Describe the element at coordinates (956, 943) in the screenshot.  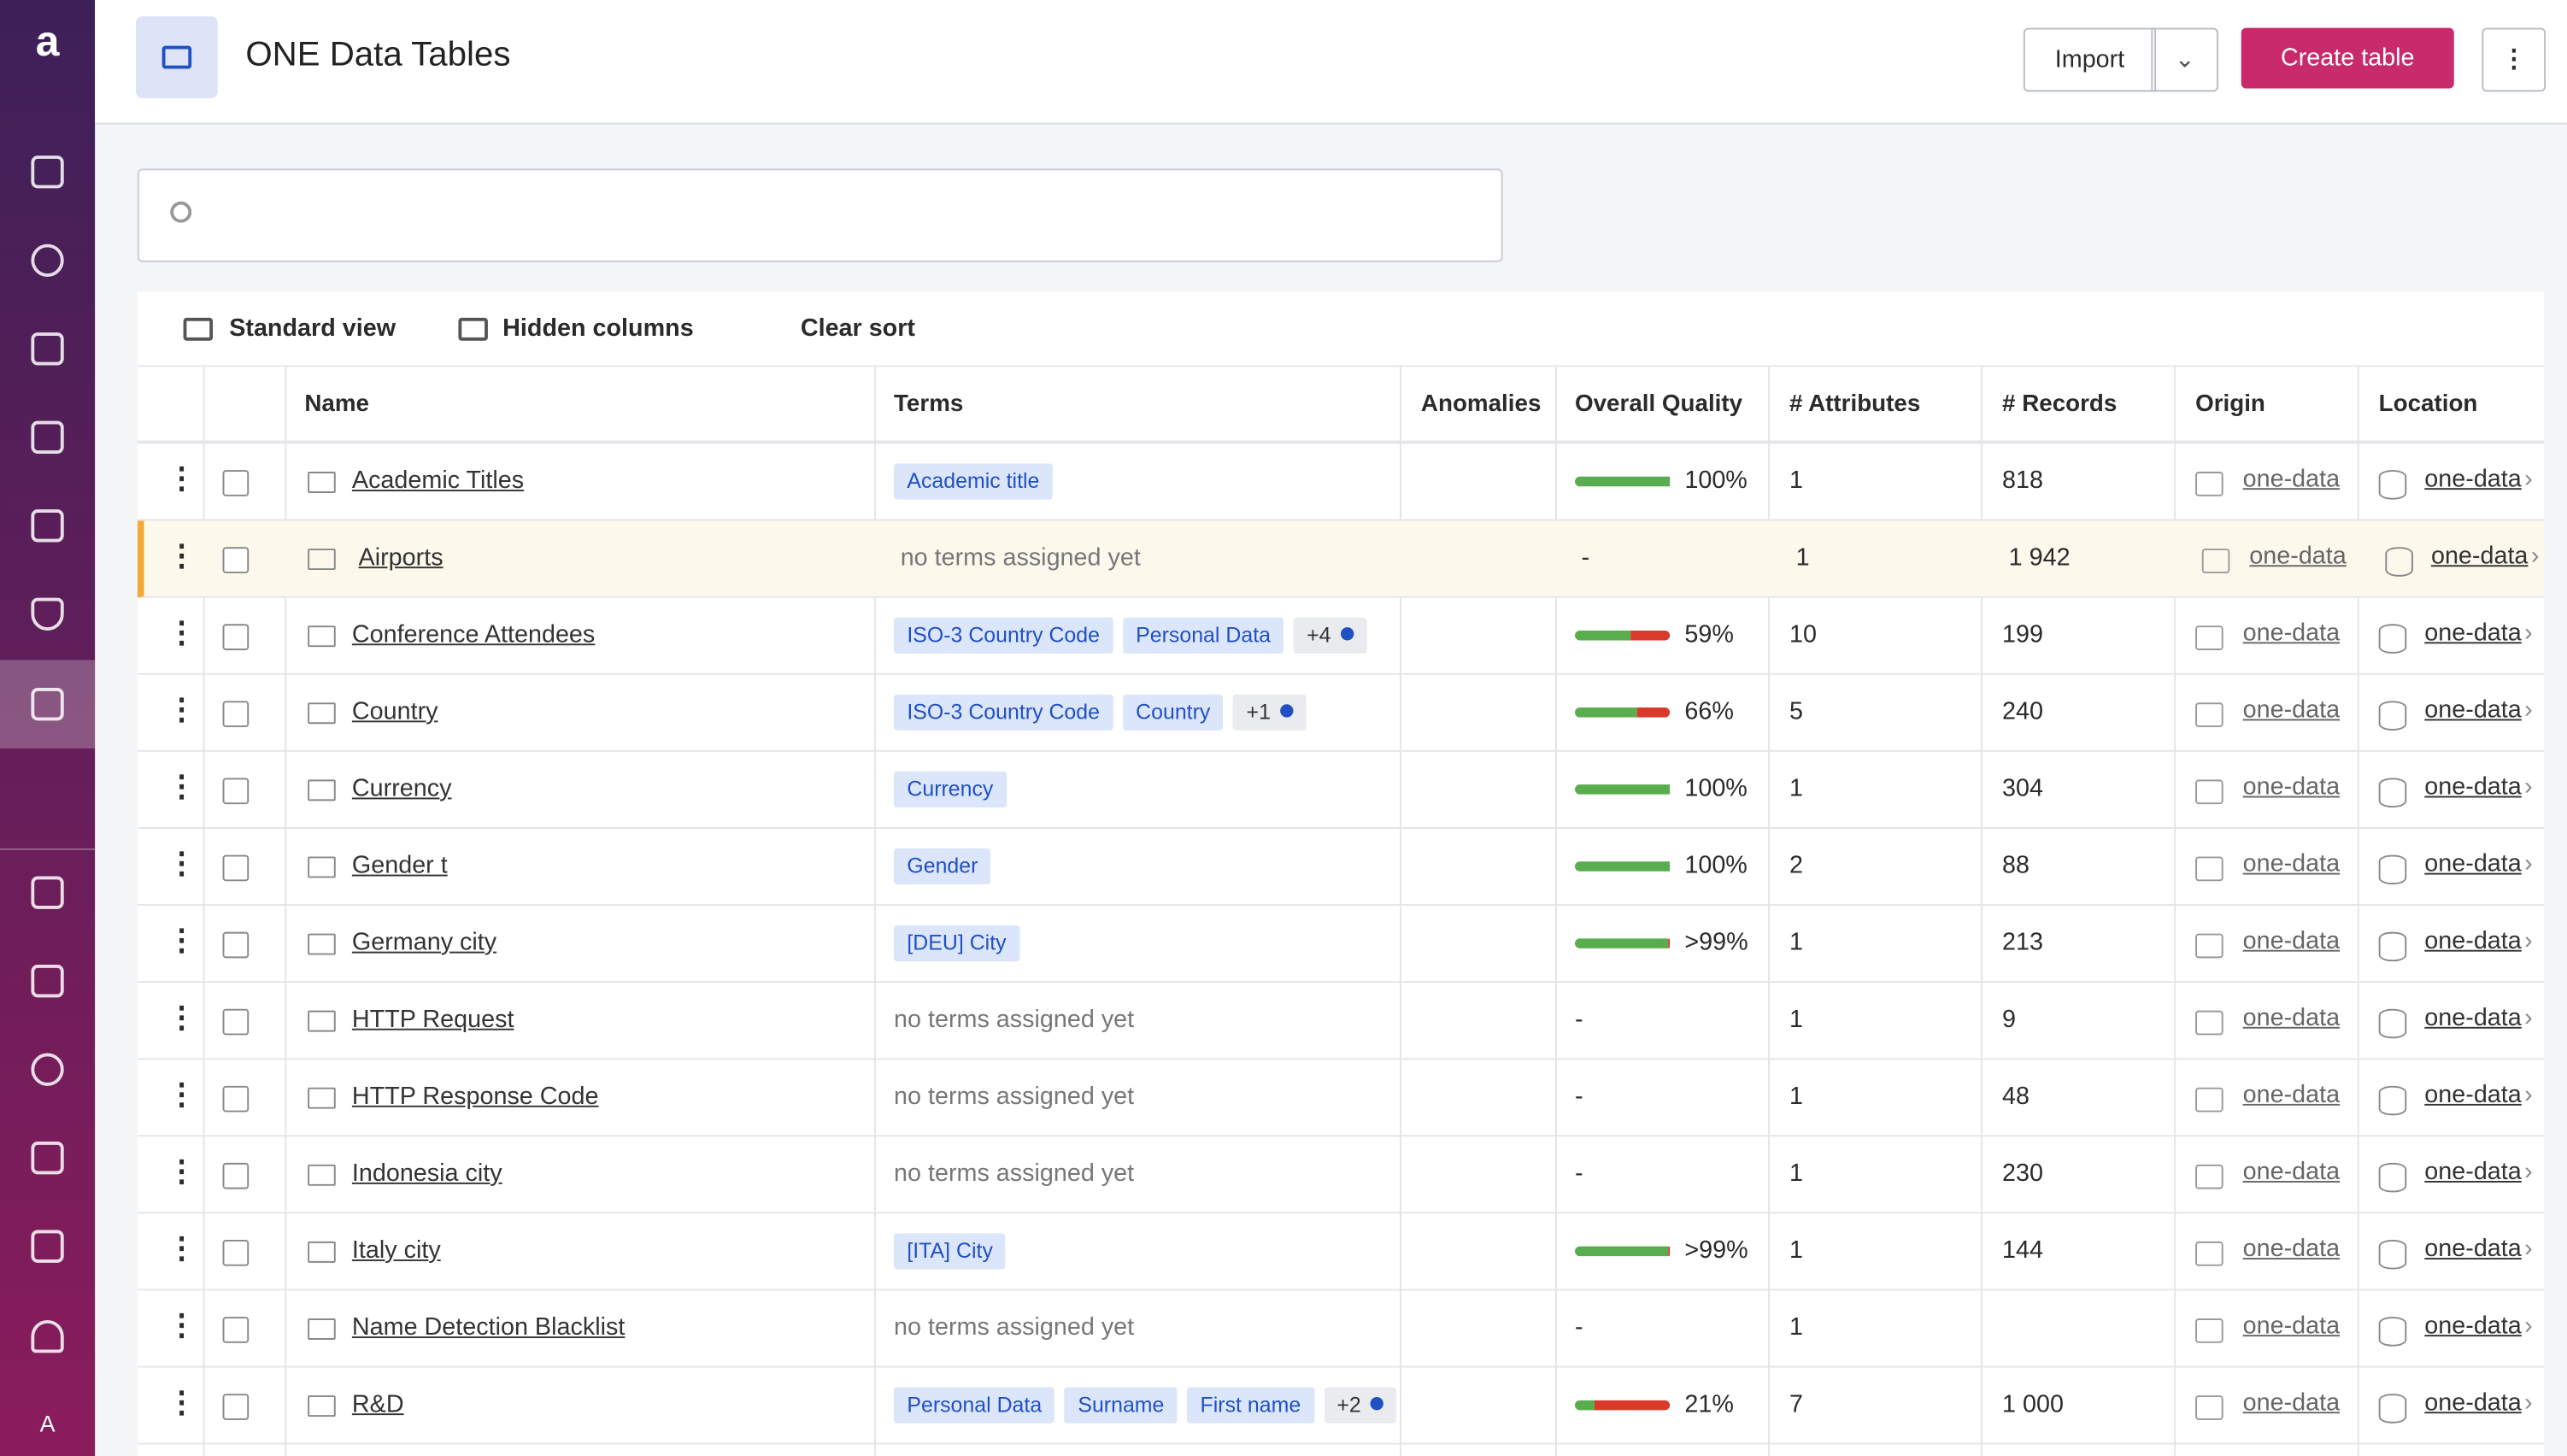
I see `term-tag: [DEU] City` at that location.